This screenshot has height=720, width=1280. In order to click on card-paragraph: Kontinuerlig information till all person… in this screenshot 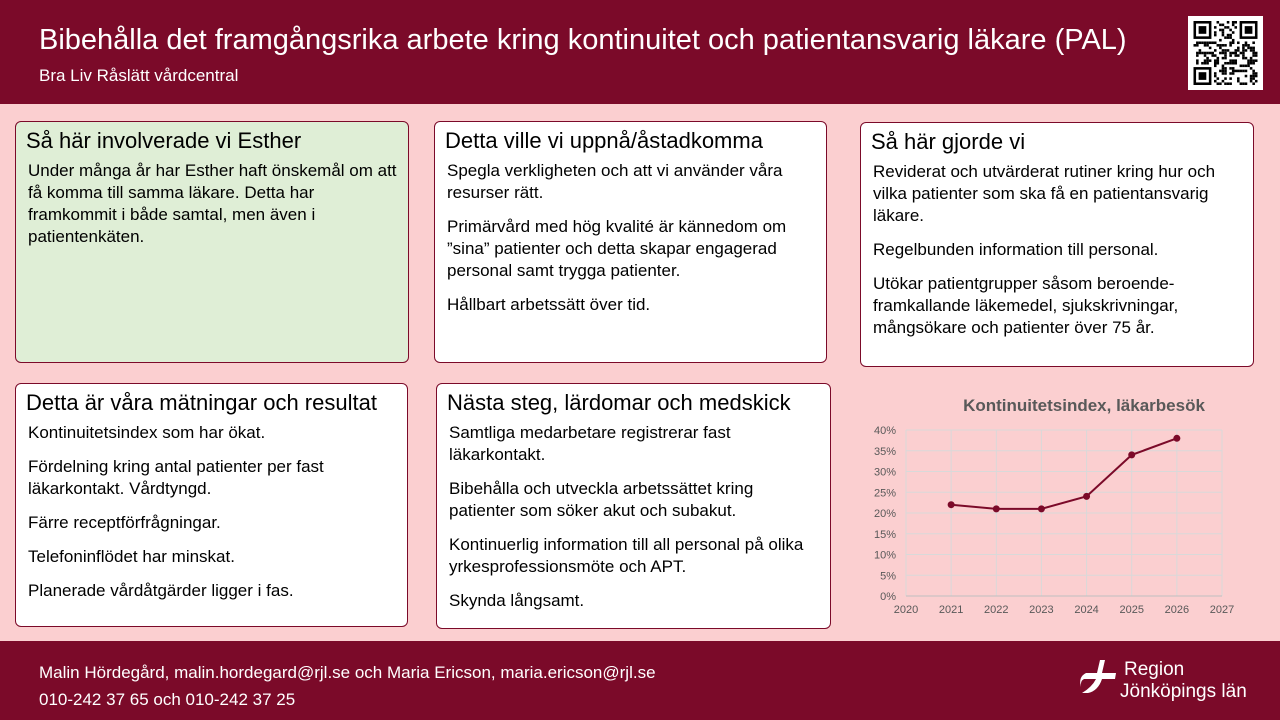, I will do `click(626, 555)`.